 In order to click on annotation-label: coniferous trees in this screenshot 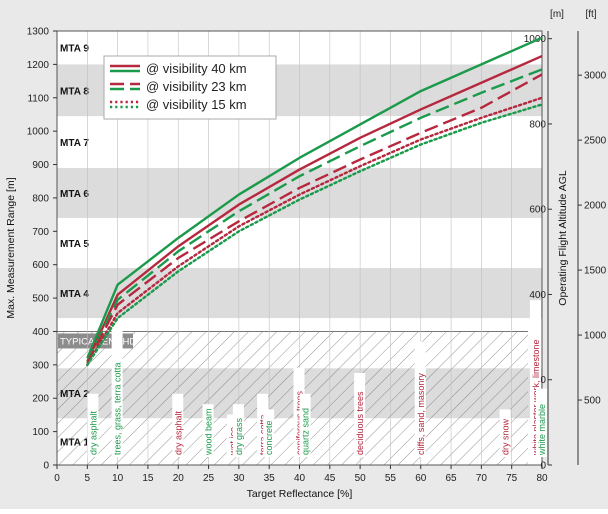, I will do `click(300, 422)`.